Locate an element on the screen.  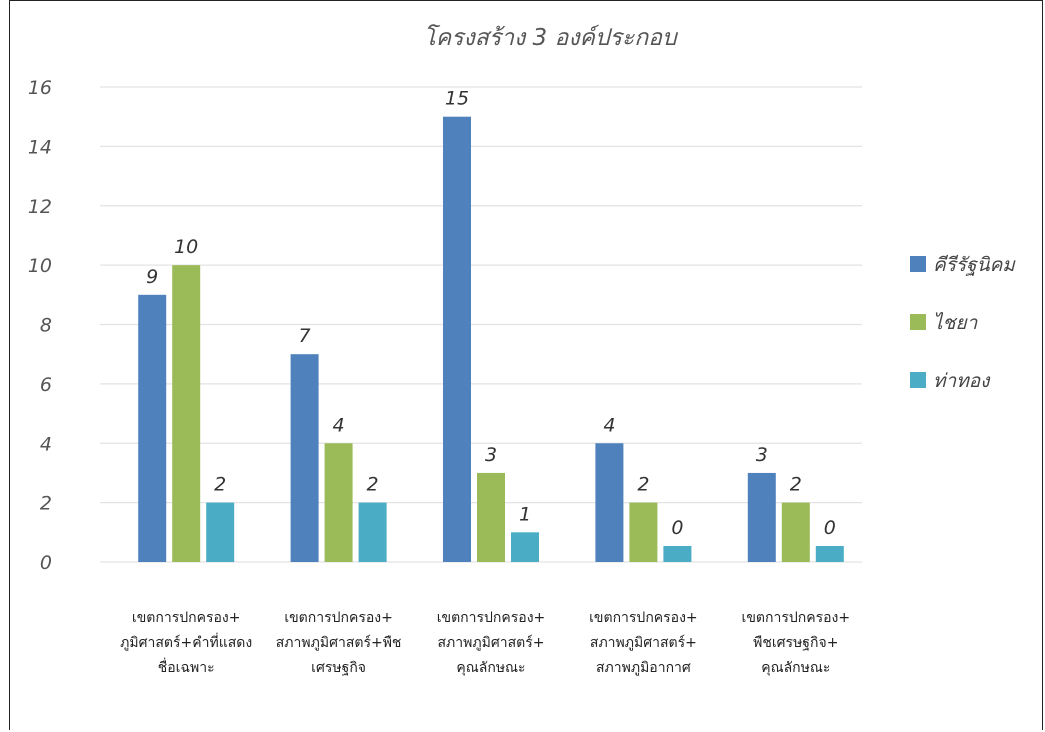
data-label: 15 is located at coordinates (457, 99).